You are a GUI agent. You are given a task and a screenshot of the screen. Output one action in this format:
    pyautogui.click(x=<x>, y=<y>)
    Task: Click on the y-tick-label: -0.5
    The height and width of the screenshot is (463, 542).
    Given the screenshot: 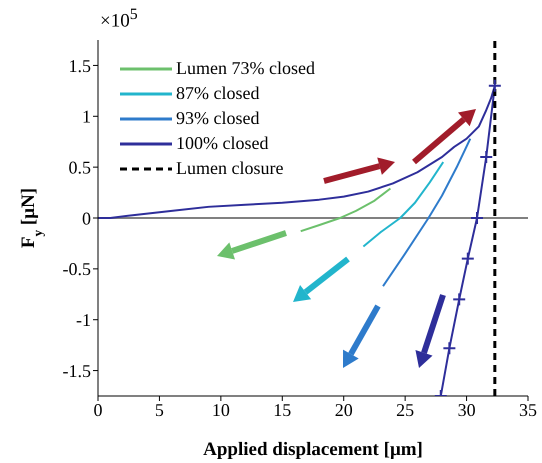 What is the action you would take?
    pyautogui.click(x=76, y=269)
    